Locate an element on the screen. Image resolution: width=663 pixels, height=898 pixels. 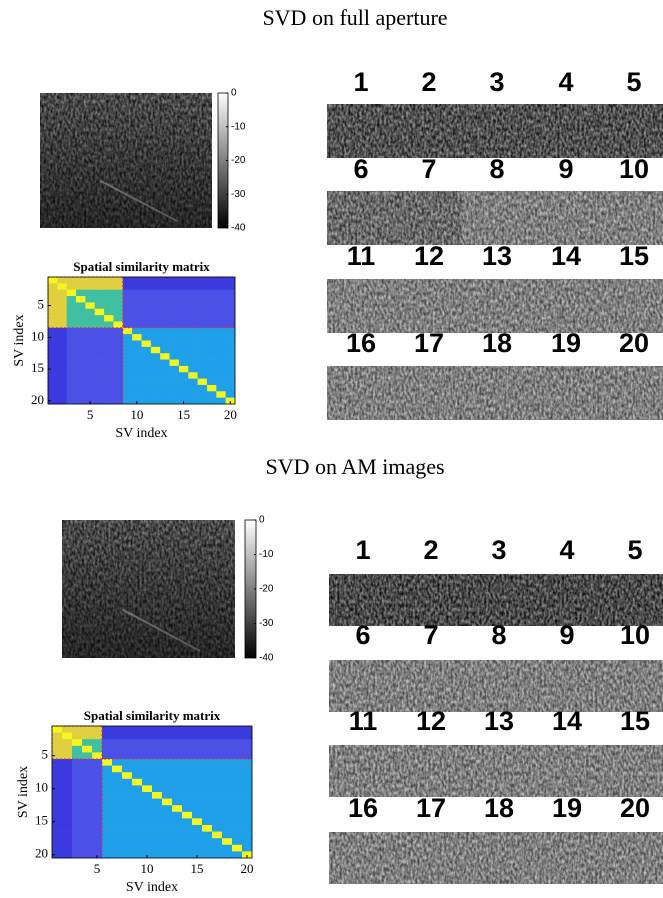
component-number: 2 is located at coordinates (428, 82).